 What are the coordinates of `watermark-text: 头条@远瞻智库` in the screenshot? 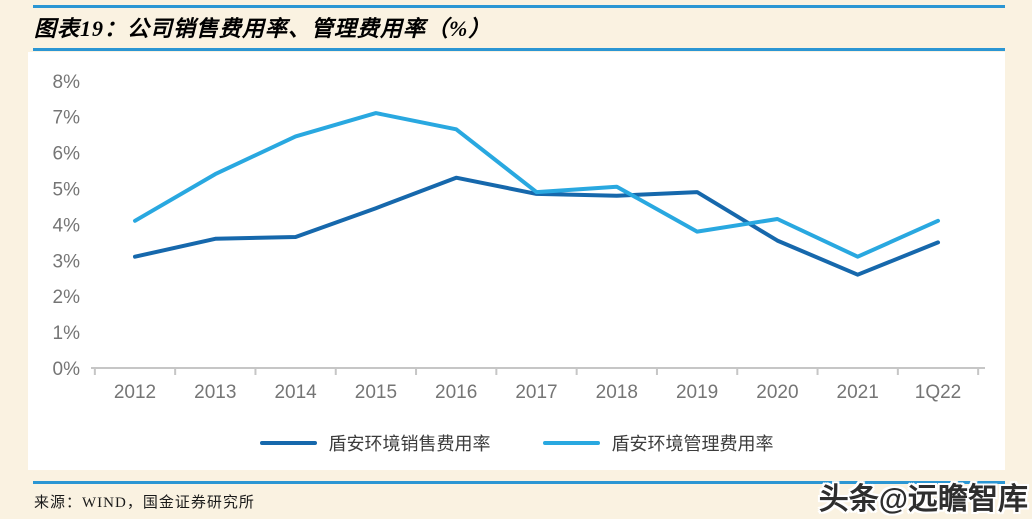 It's located at (923, 499).